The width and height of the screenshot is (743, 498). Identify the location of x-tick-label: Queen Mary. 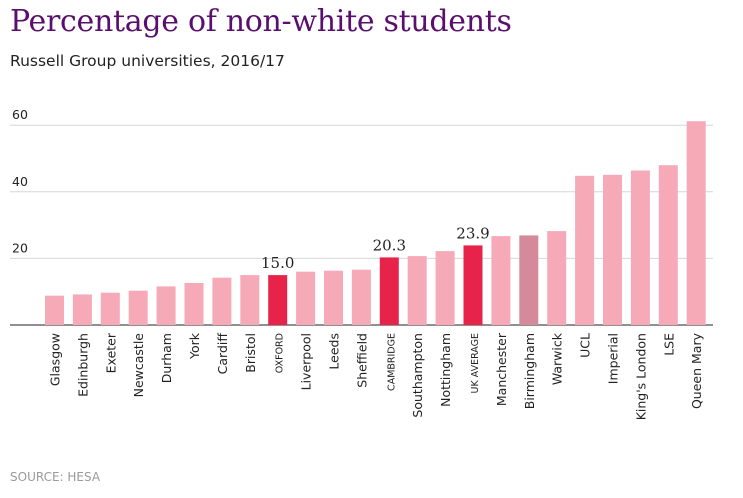
(696, 370).